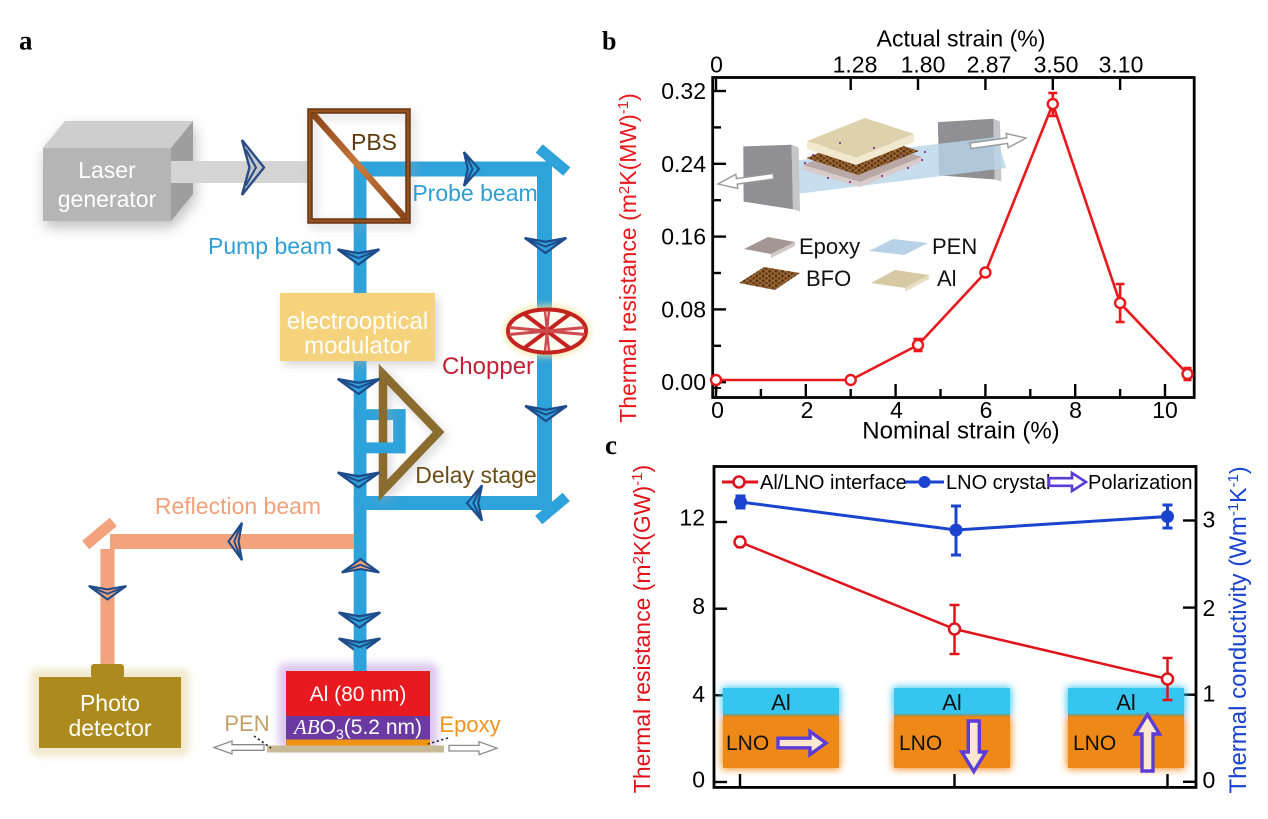  What do you see at coordinates (986, 410) in the screenshot?
I see `svg-text: 6` at bounding box center [986, 410].